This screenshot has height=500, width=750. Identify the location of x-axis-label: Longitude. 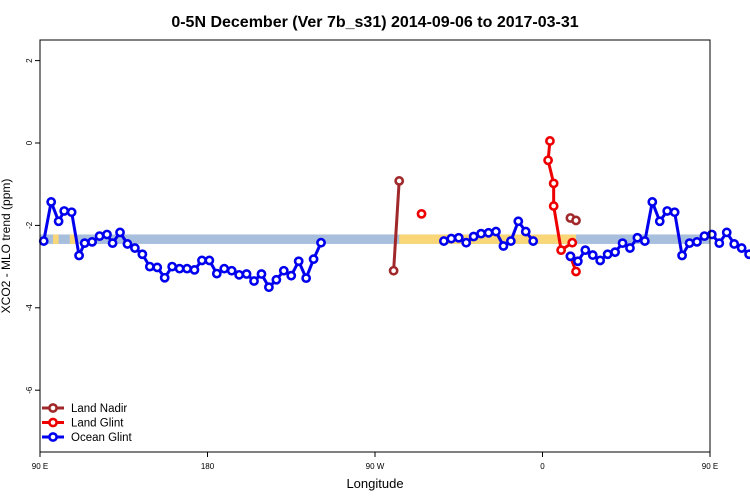
(374, 483).